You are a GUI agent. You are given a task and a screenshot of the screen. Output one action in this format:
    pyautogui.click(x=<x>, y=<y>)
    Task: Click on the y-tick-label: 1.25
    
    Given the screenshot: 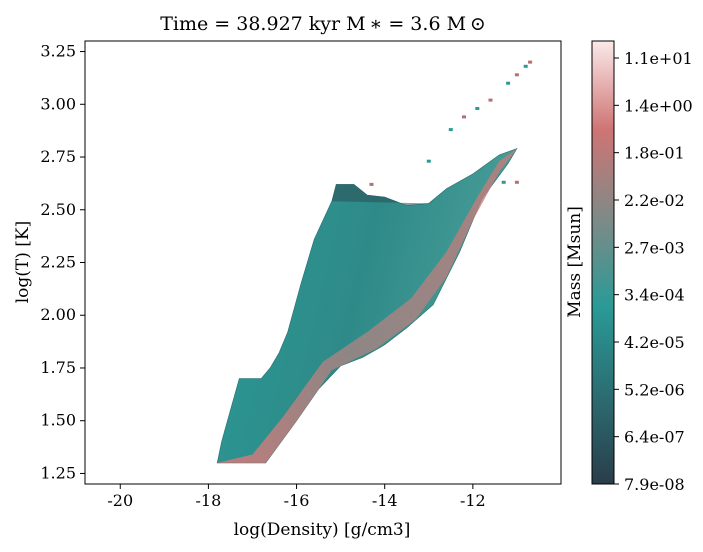 What is the action you would take?
    pyautogui.click(x=58, y=472)
    